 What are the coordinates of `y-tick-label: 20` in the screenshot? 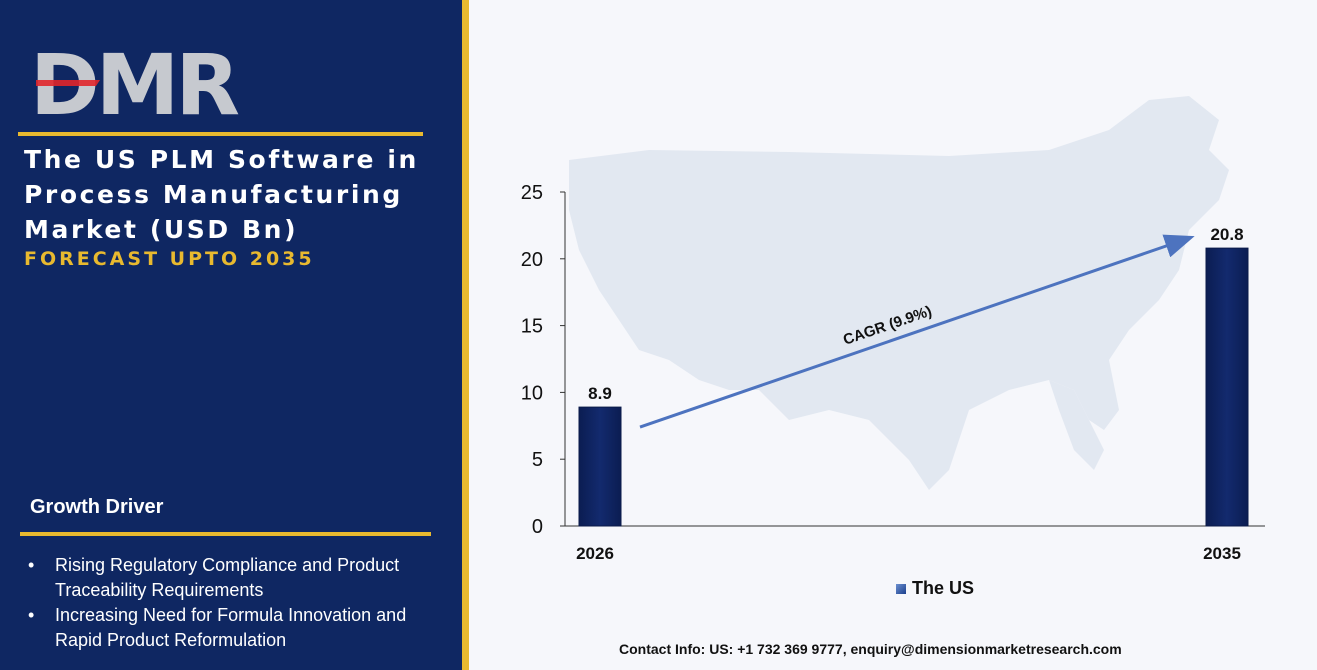 It's located at (532, 260).